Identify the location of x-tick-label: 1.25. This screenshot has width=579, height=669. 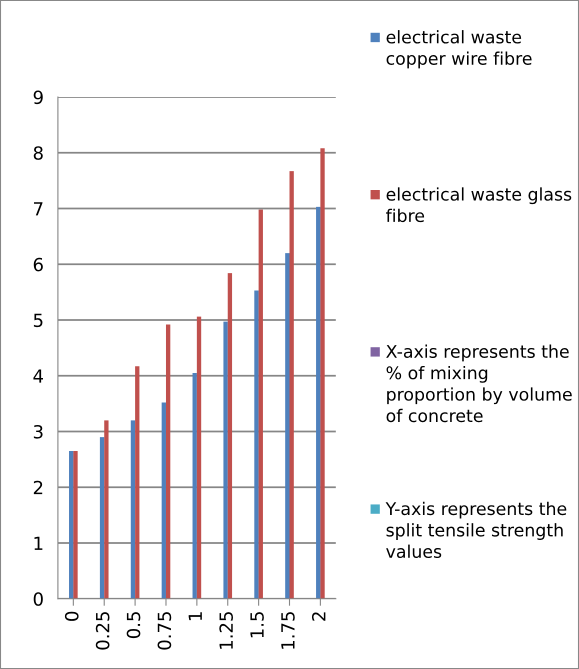
(226, 630).